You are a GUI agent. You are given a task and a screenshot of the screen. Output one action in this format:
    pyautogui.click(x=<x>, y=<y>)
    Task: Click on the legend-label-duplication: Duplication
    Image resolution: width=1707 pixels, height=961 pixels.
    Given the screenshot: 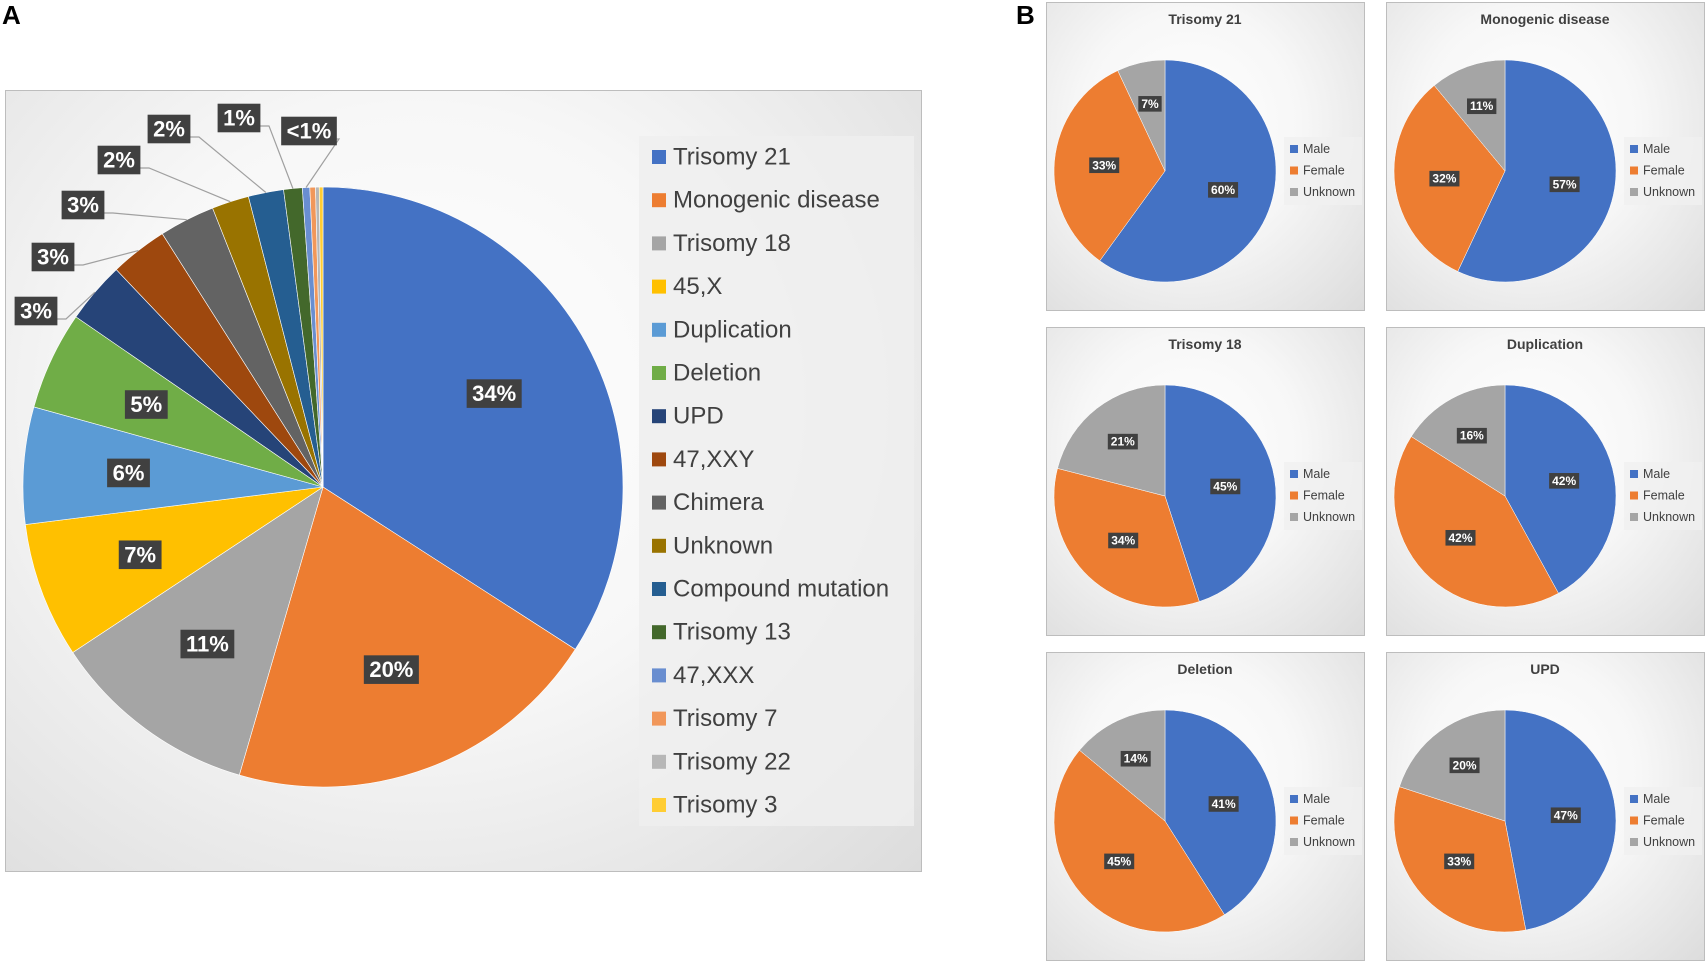 What is the action you would take?
    pyautogui.click(x=732, y=329)
    